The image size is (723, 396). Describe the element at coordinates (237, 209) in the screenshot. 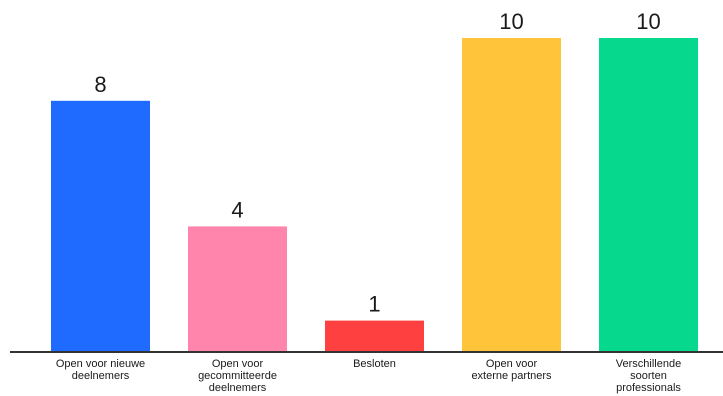

I see `value-label-1: 4` at that location.